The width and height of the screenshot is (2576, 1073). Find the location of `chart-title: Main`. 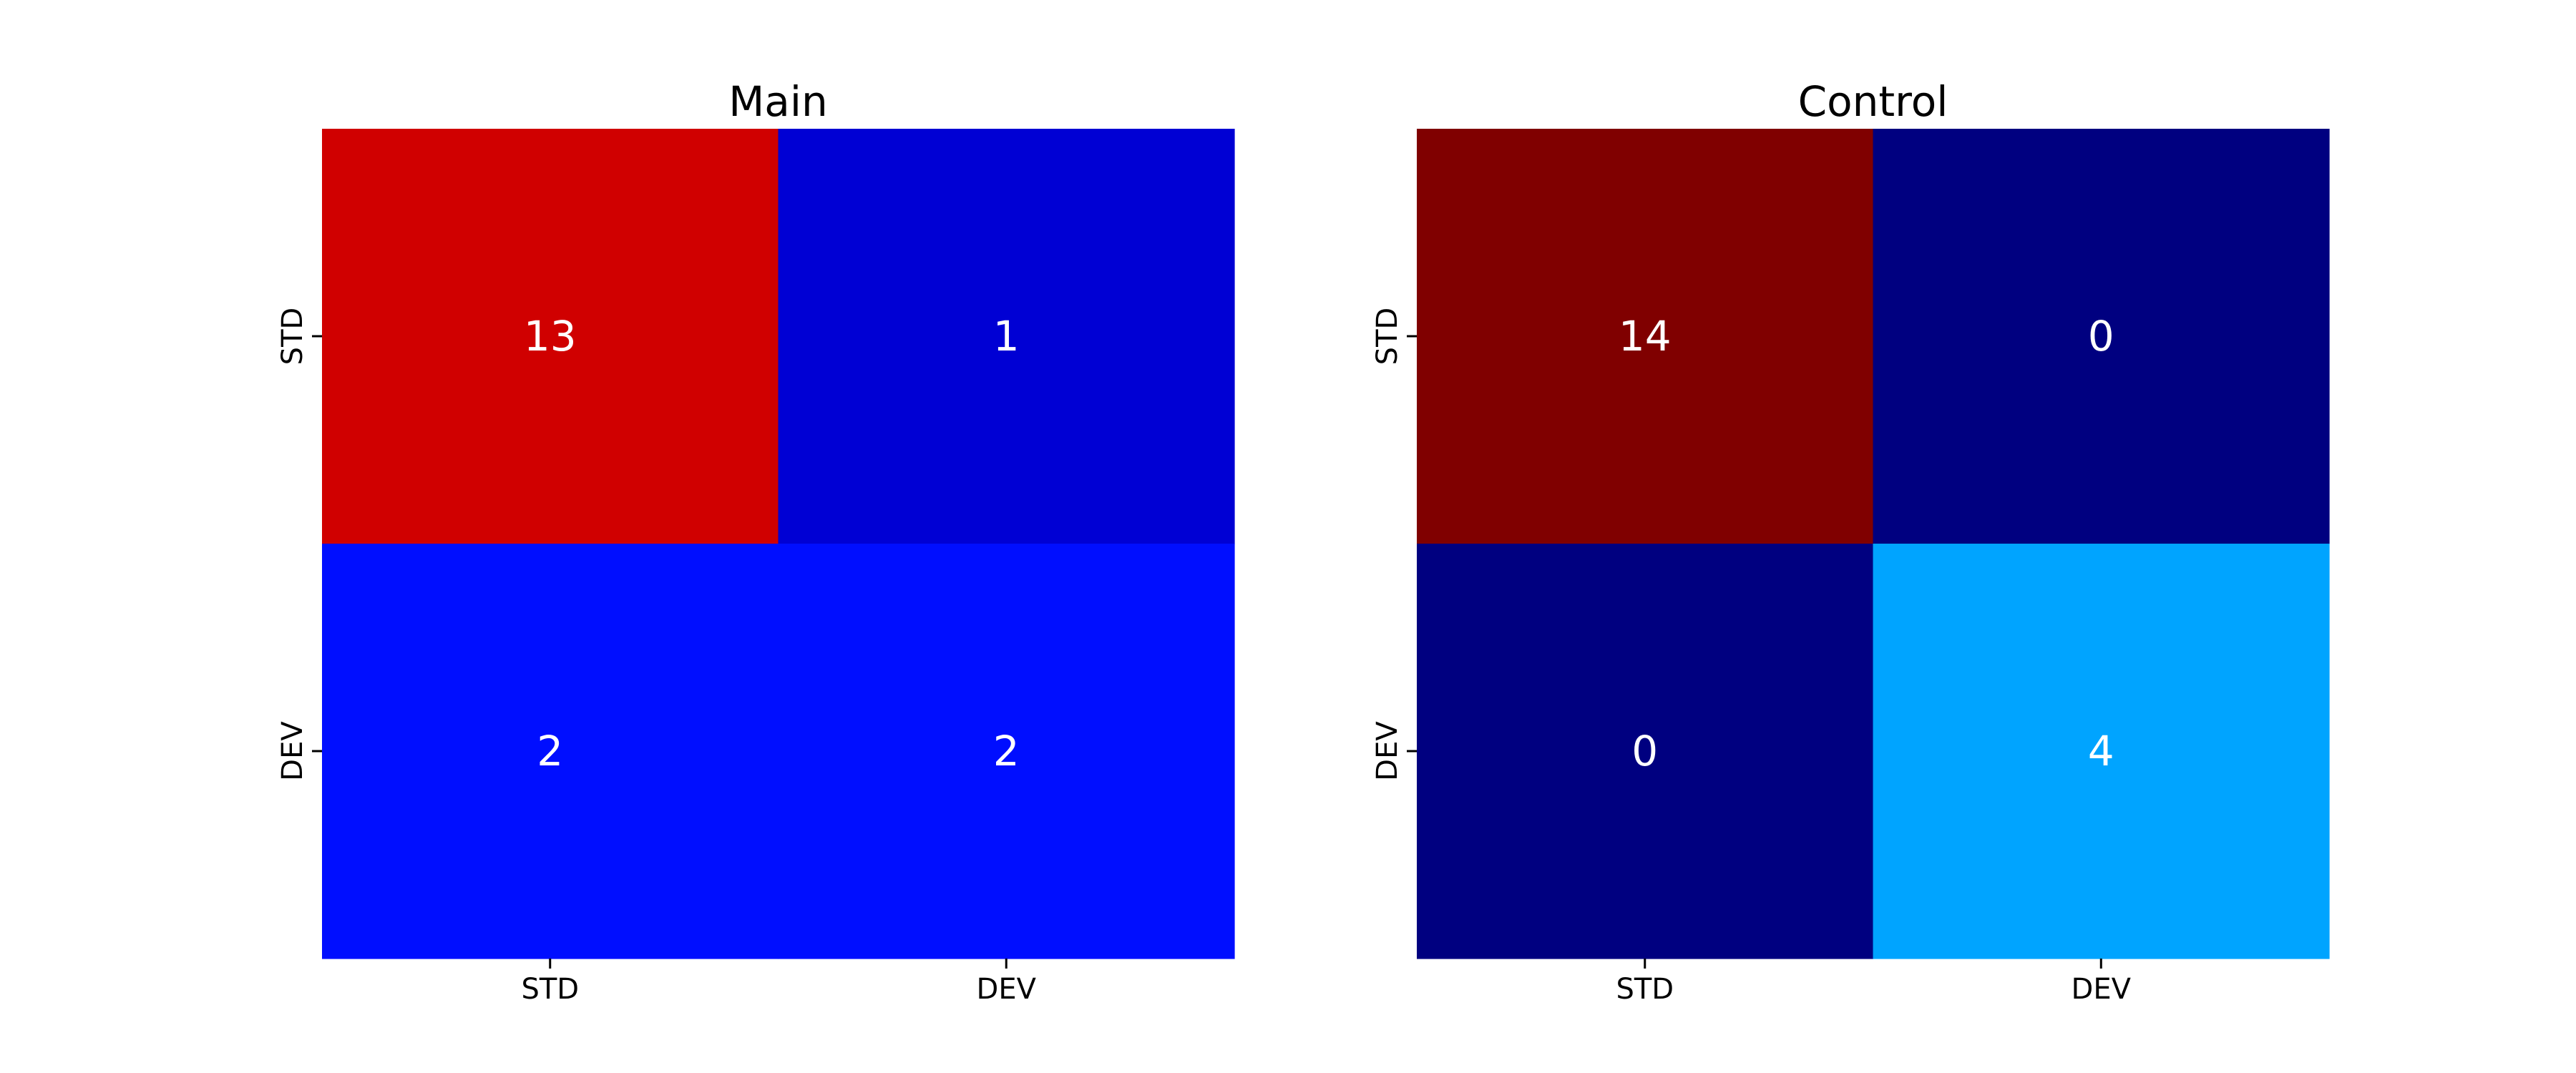

chart-title: Main is located at coordinates (777, 101).